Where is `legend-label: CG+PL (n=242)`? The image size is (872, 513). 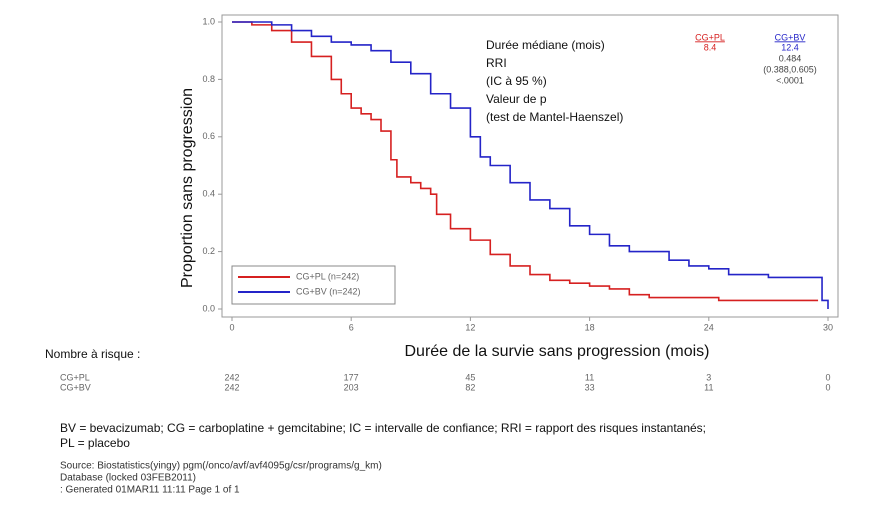 legend-label: CG+PL (n=242) is located at coordinates (327, 276).